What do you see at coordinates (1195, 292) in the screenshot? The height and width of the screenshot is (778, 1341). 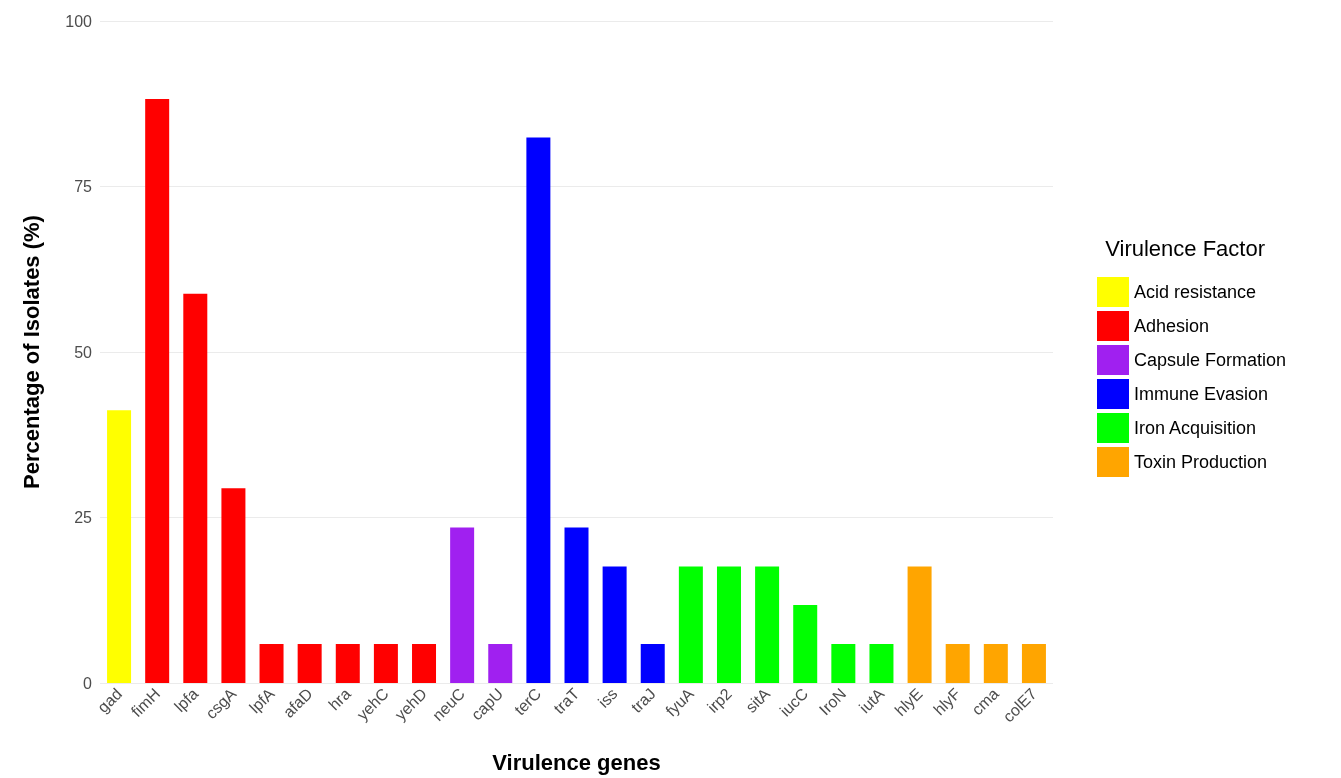 I see `legend-label: Acid resistance` at bounding box center [1195, 292].